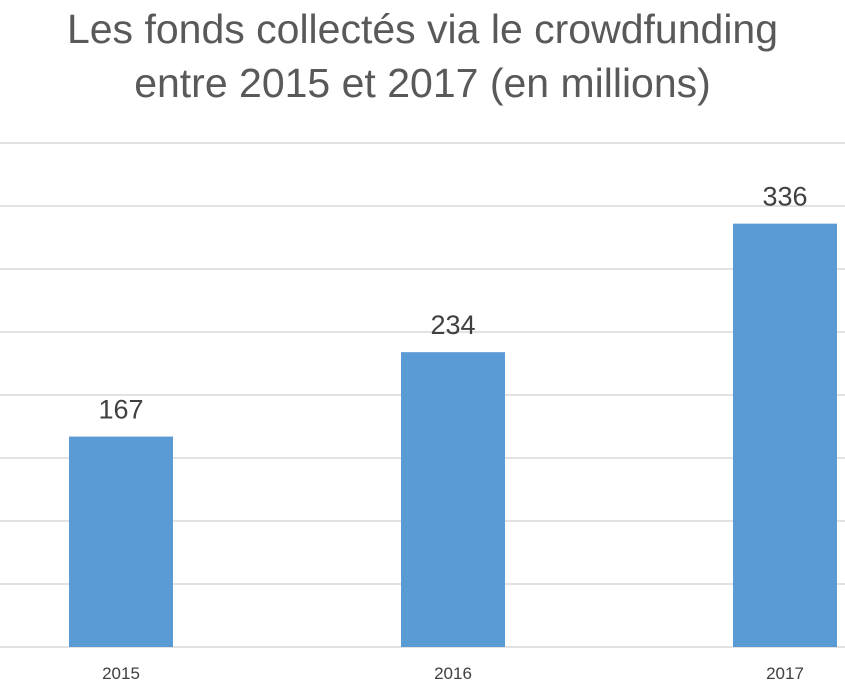  What do you see at coordinates (422, 83) in the screenshot?
I see `chart-title-line-2: entre 2015 et 2017 (en millions)` at bounding box center [422, 83].